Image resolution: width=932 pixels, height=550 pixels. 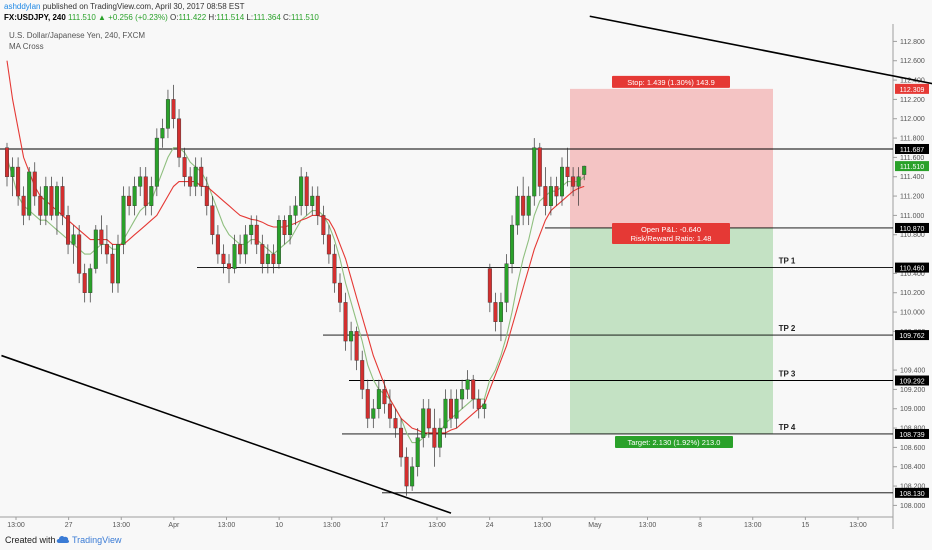 What do you see at coordinates (671, 330) in the screenshot?
I see `target-zone` at bounding box center [671, 330].